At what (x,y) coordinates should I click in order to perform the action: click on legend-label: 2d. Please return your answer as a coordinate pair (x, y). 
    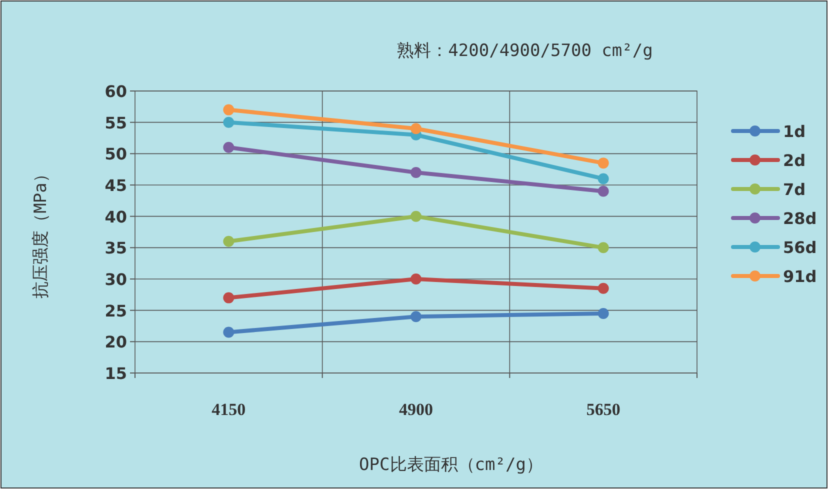
    Looking at the image, I should click on (794, 160).